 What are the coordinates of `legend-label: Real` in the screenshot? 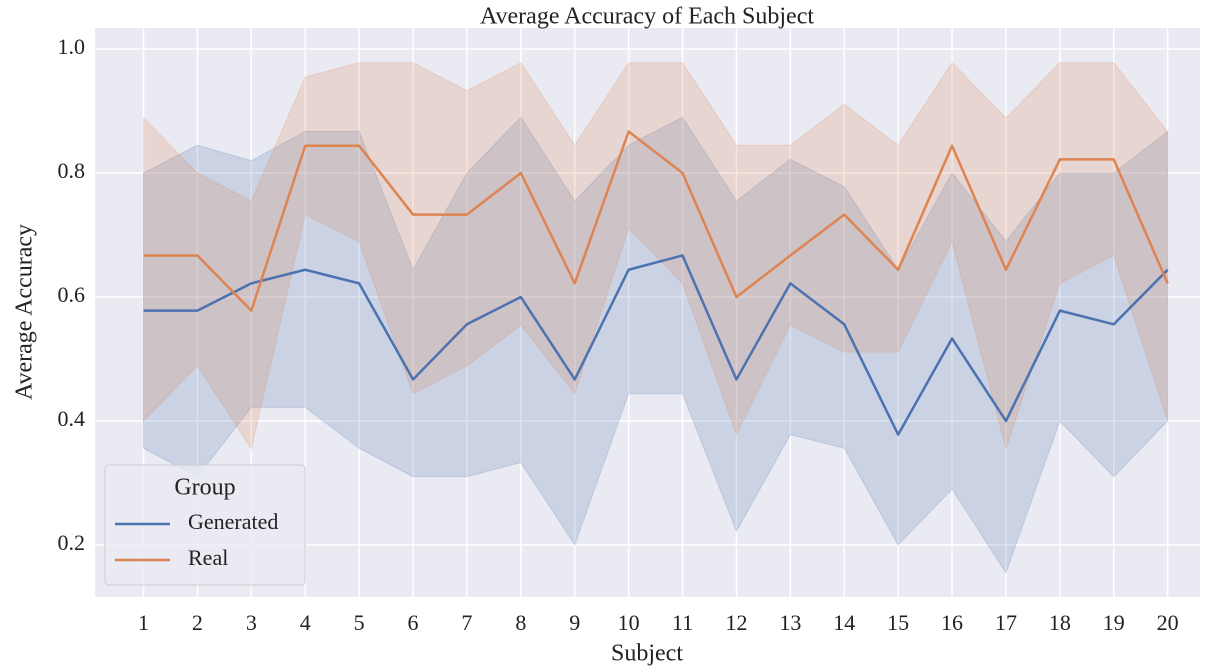 It's located at (208, 557).